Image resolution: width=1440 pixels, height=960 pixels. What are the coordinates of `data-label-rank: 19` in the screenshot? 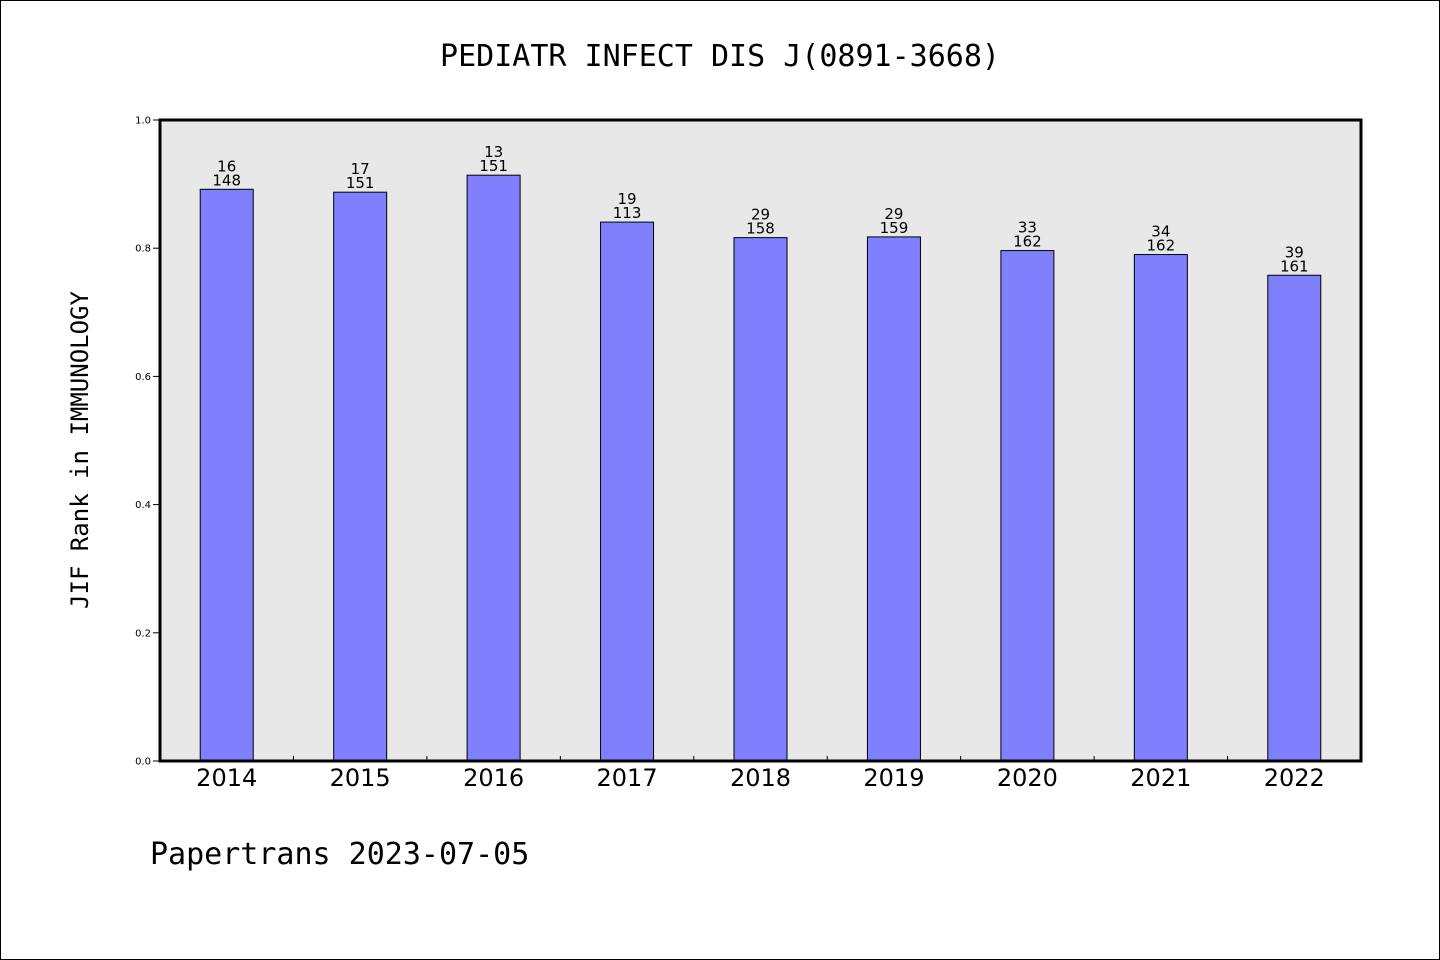 It's located at (627, 199).